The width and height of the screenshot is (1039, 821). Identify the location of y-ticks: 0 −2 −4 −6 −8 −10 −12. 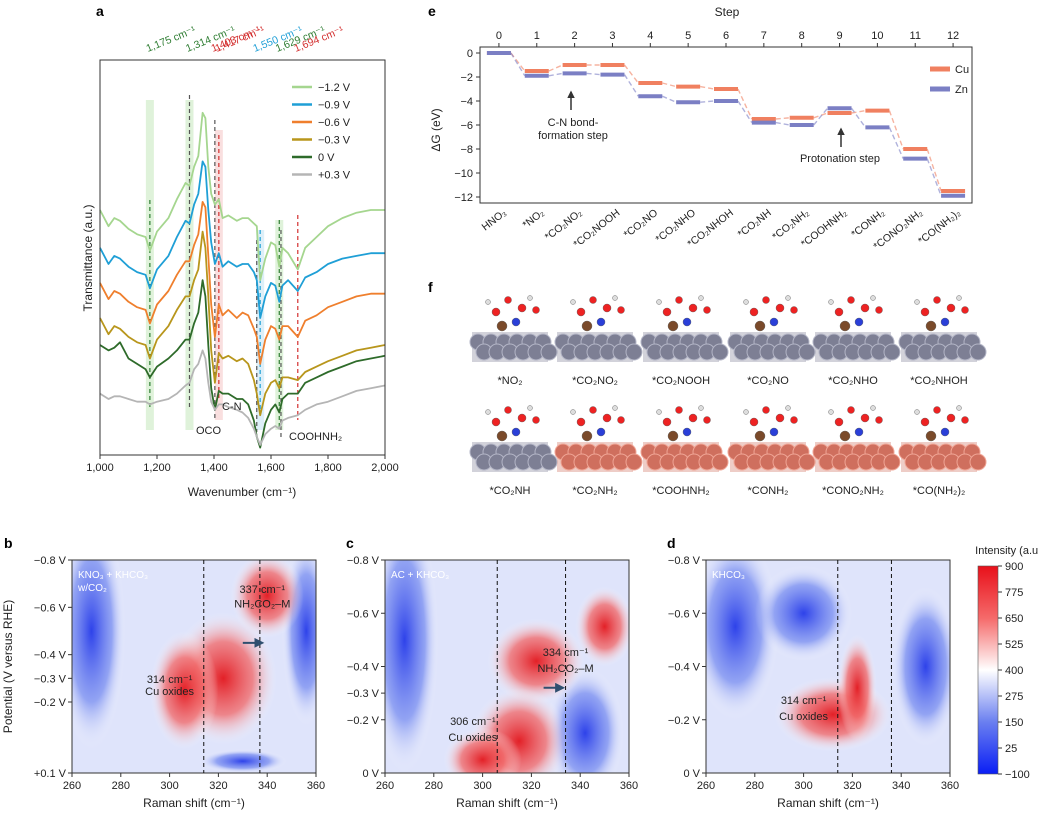
(467, 126).